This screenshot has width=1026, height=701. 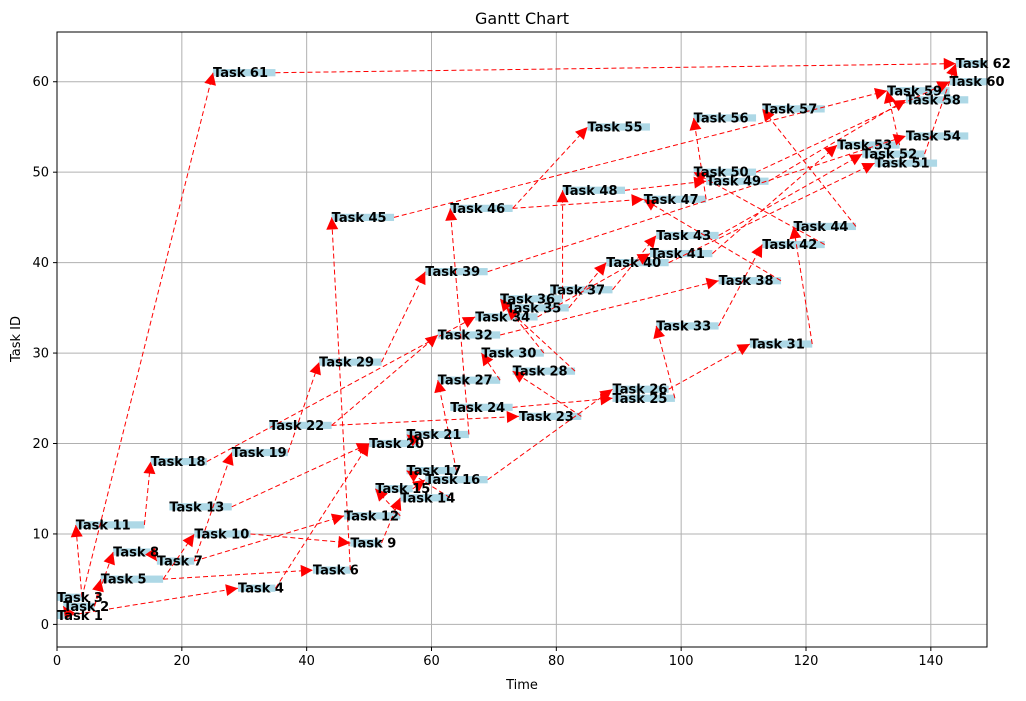 I want to click on x-axis-ticks: 0 20 40 60 80 100 120 140, so click(x=498, y=658).